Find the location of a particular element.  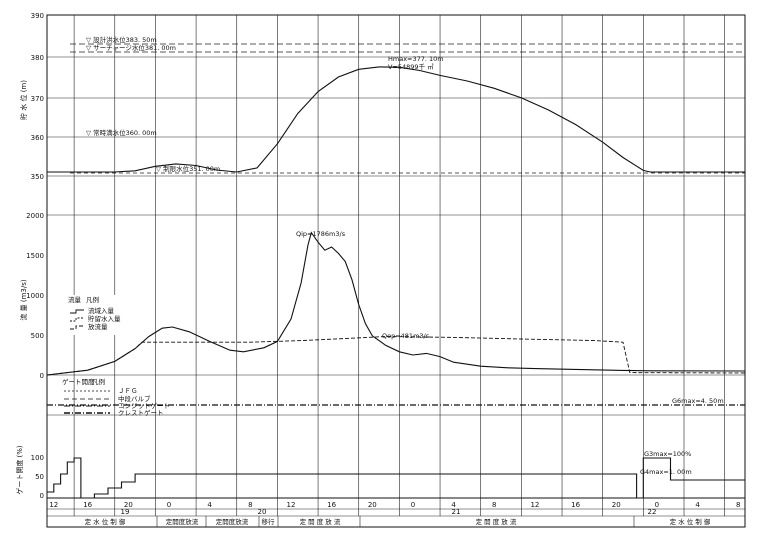

day-label-21: 21 is located at coordinates (456, 512).